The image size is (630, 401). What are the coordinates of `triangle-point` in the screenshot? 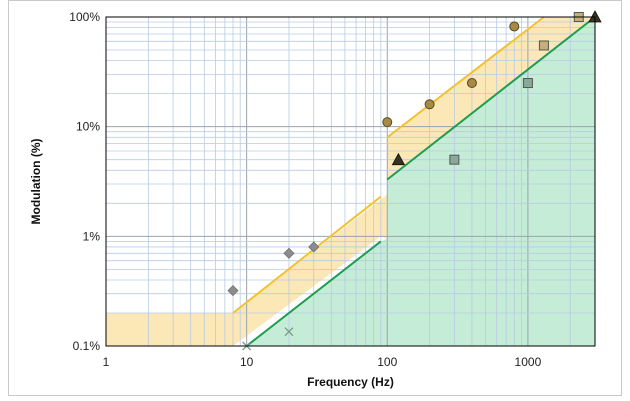 It's located at (398, 159).